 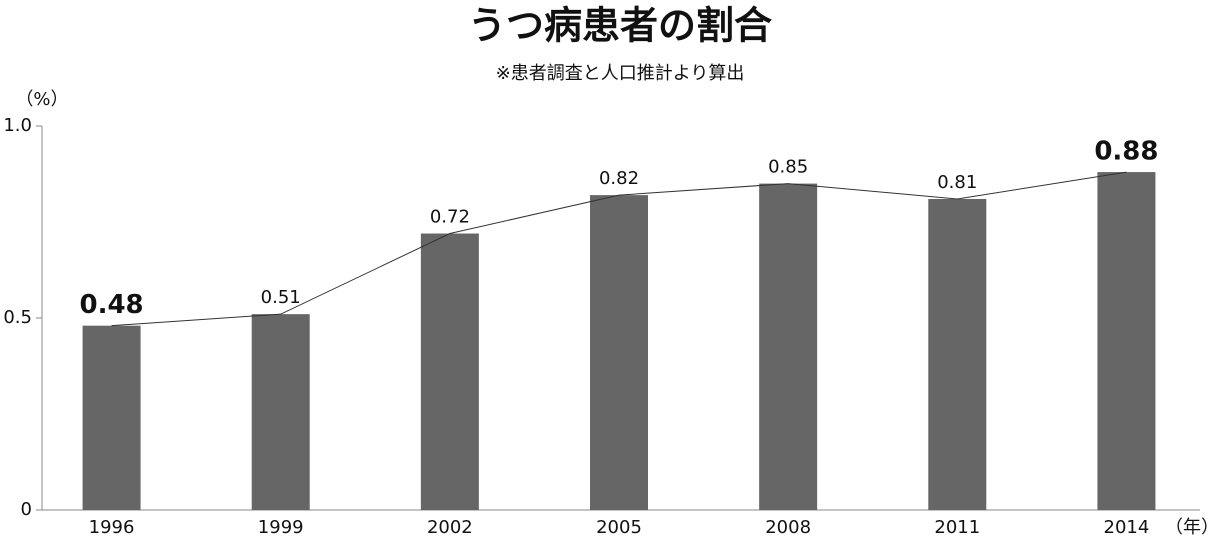 I want to click on x-tick-label: 1996, so click(x=112, y=527).